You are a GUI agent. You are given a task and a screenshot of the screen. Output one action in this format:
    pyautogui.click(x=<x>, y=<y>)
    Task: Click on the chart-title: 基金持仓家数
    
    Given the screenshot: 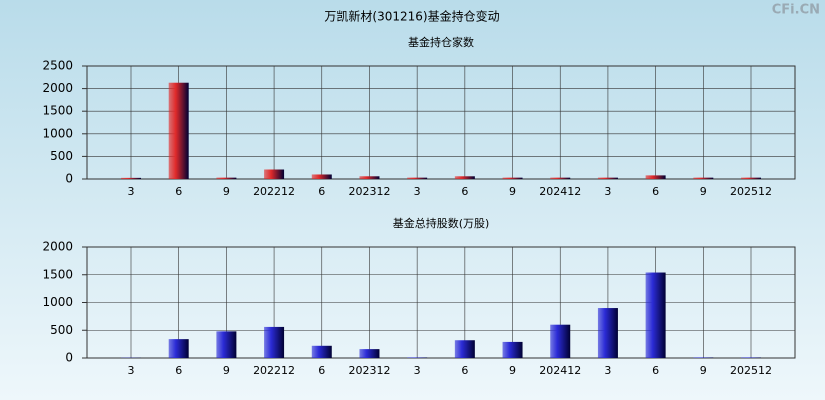 What is the action you would take?
    pyautogui.click(x=441, y=42)
    